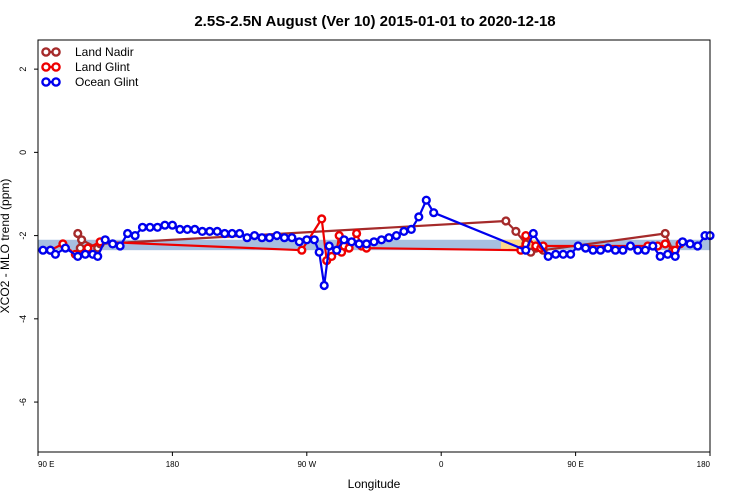 This screenshot has height=500, width=750. Describe the element at coordinates (518, 245) in the screenshot. I see `land-band` at that location.